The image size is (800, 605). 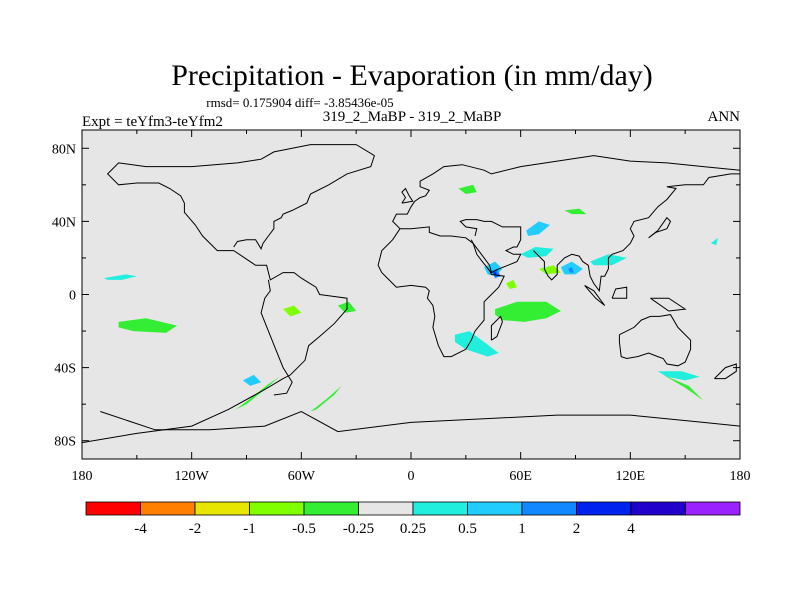 I want to click on x-tick-label-0: 180, so click(x=82, y=476).